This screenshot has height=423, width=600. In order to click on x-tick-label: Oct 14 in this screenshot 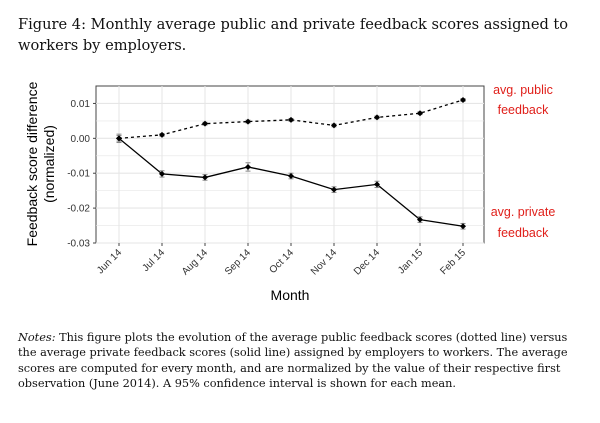, I will do `click(282, 261)`.